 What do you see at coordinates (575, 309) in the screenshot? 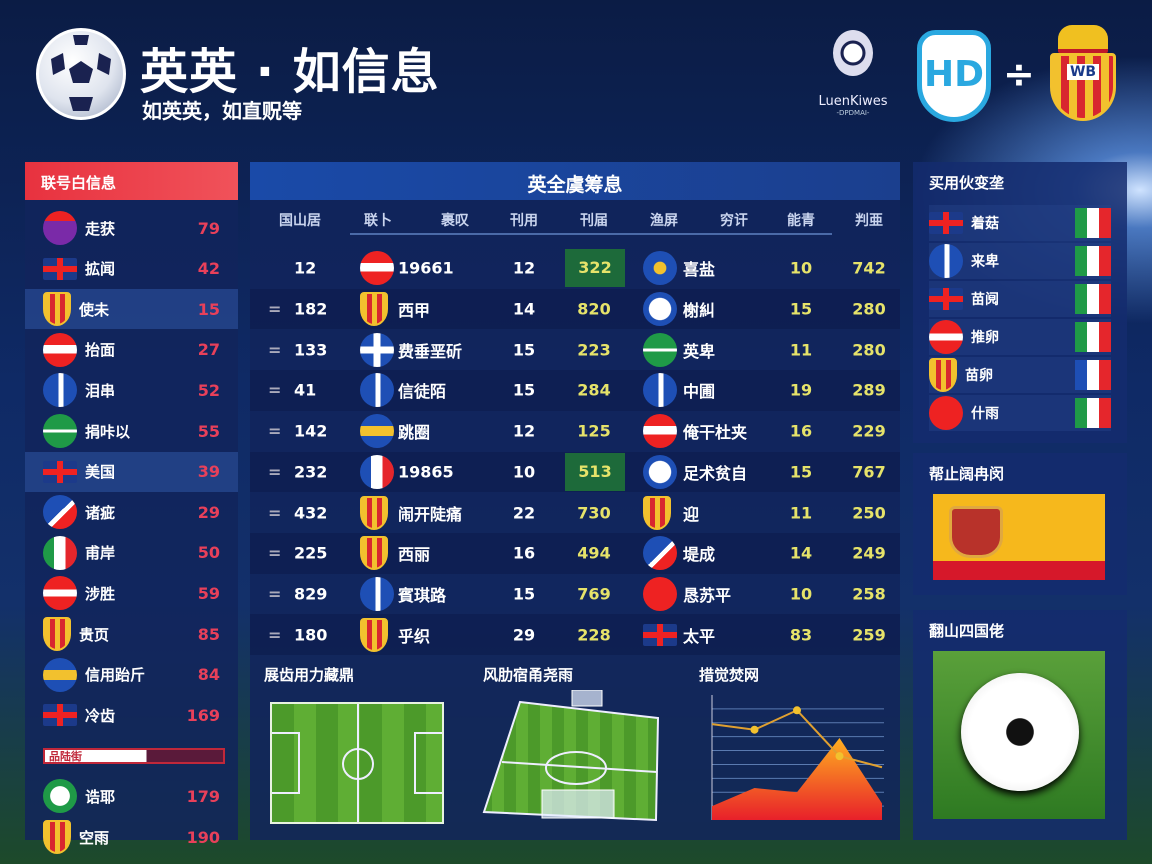
I see `standings-row: = 182 西甲 14 820 榭糾 15 280` at bounding box center [575, 309].